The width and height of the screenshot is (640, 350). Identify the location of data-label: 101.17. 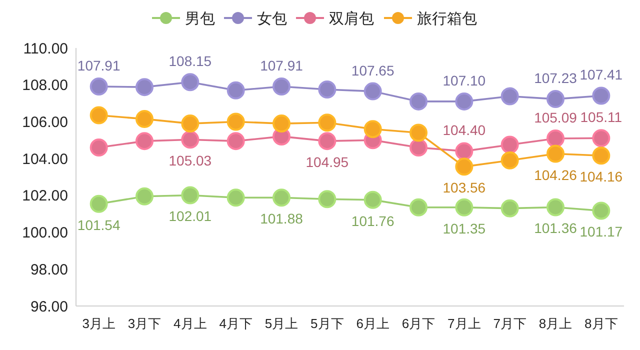
(601, 232).